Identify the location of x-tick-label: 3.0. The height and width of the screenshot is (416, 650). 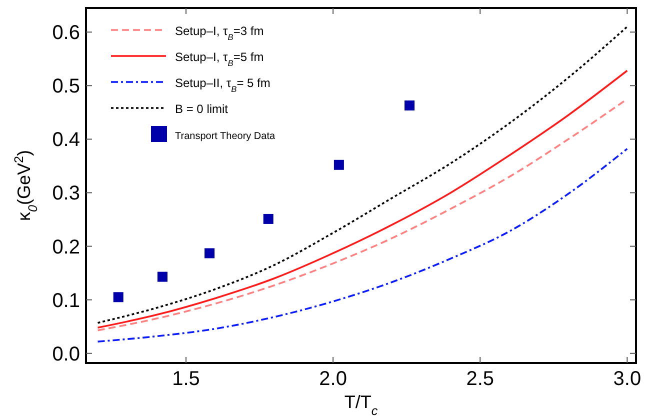
(627, 379).